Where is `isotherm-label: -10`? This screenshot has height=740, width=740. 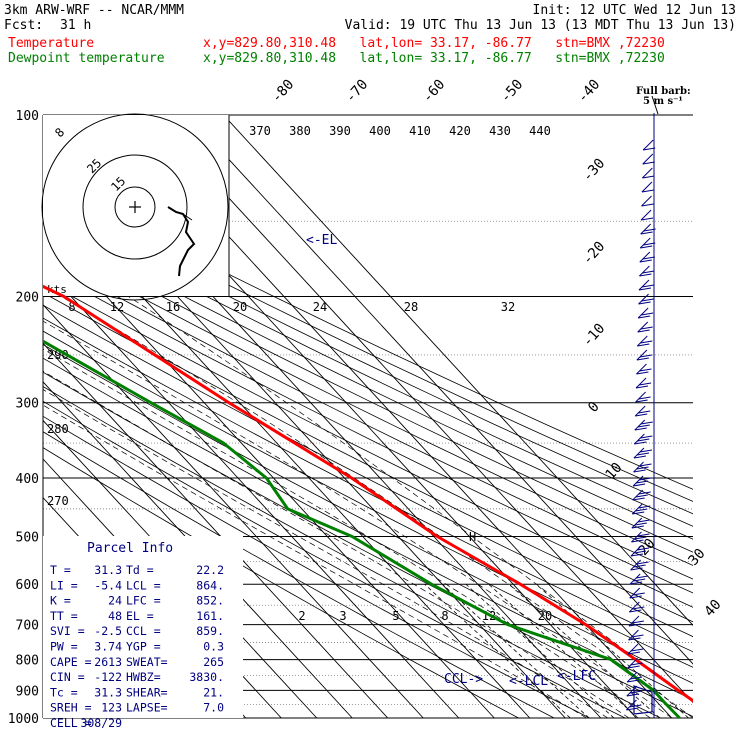
isotherm-label: -10 is located at coordinates (594, 336).